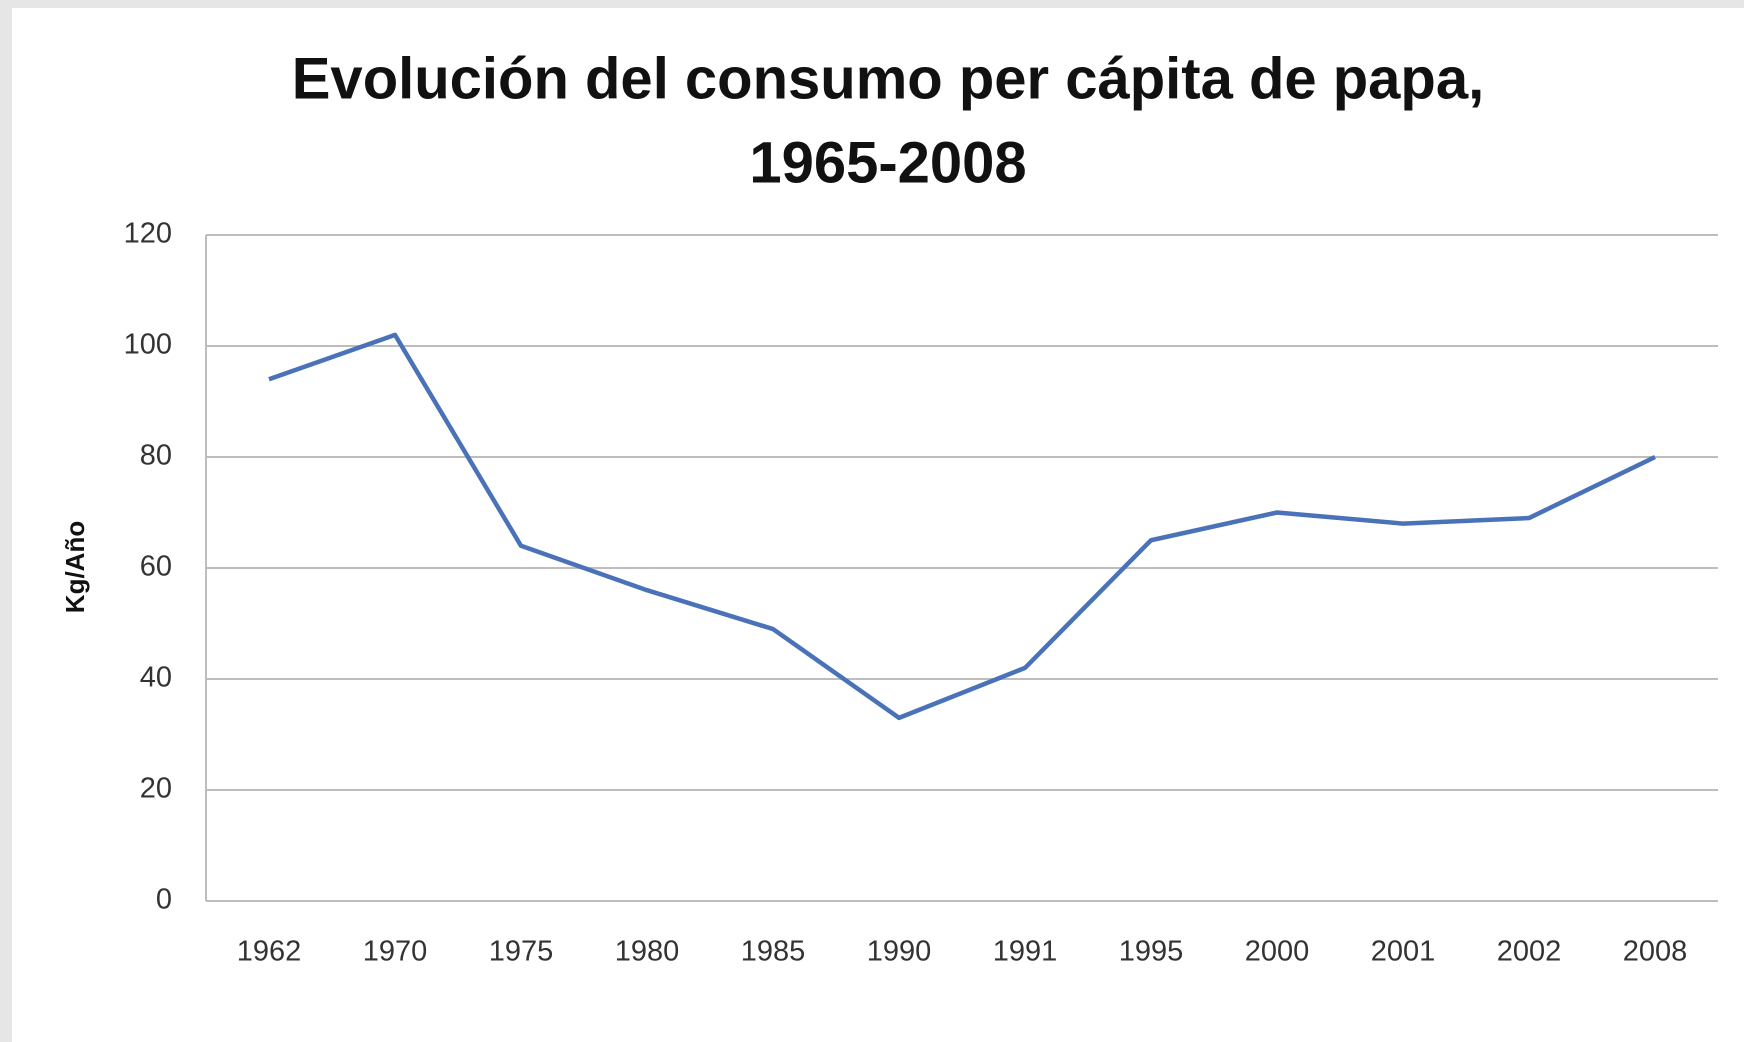 This screenshot has height=1042, width=1744. What do you see at coordinates (156, 567) in the screenshot?
I see `y-tick-label: 60` at bounding box center [156, 567].